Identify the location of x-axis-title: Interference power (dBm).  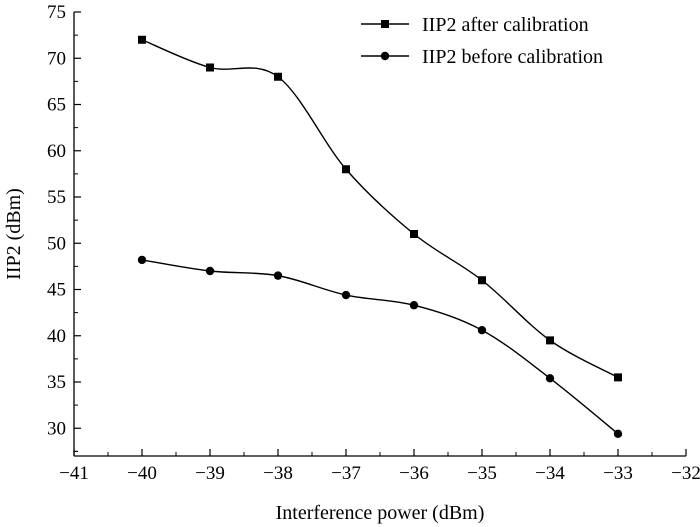
(380, 513).